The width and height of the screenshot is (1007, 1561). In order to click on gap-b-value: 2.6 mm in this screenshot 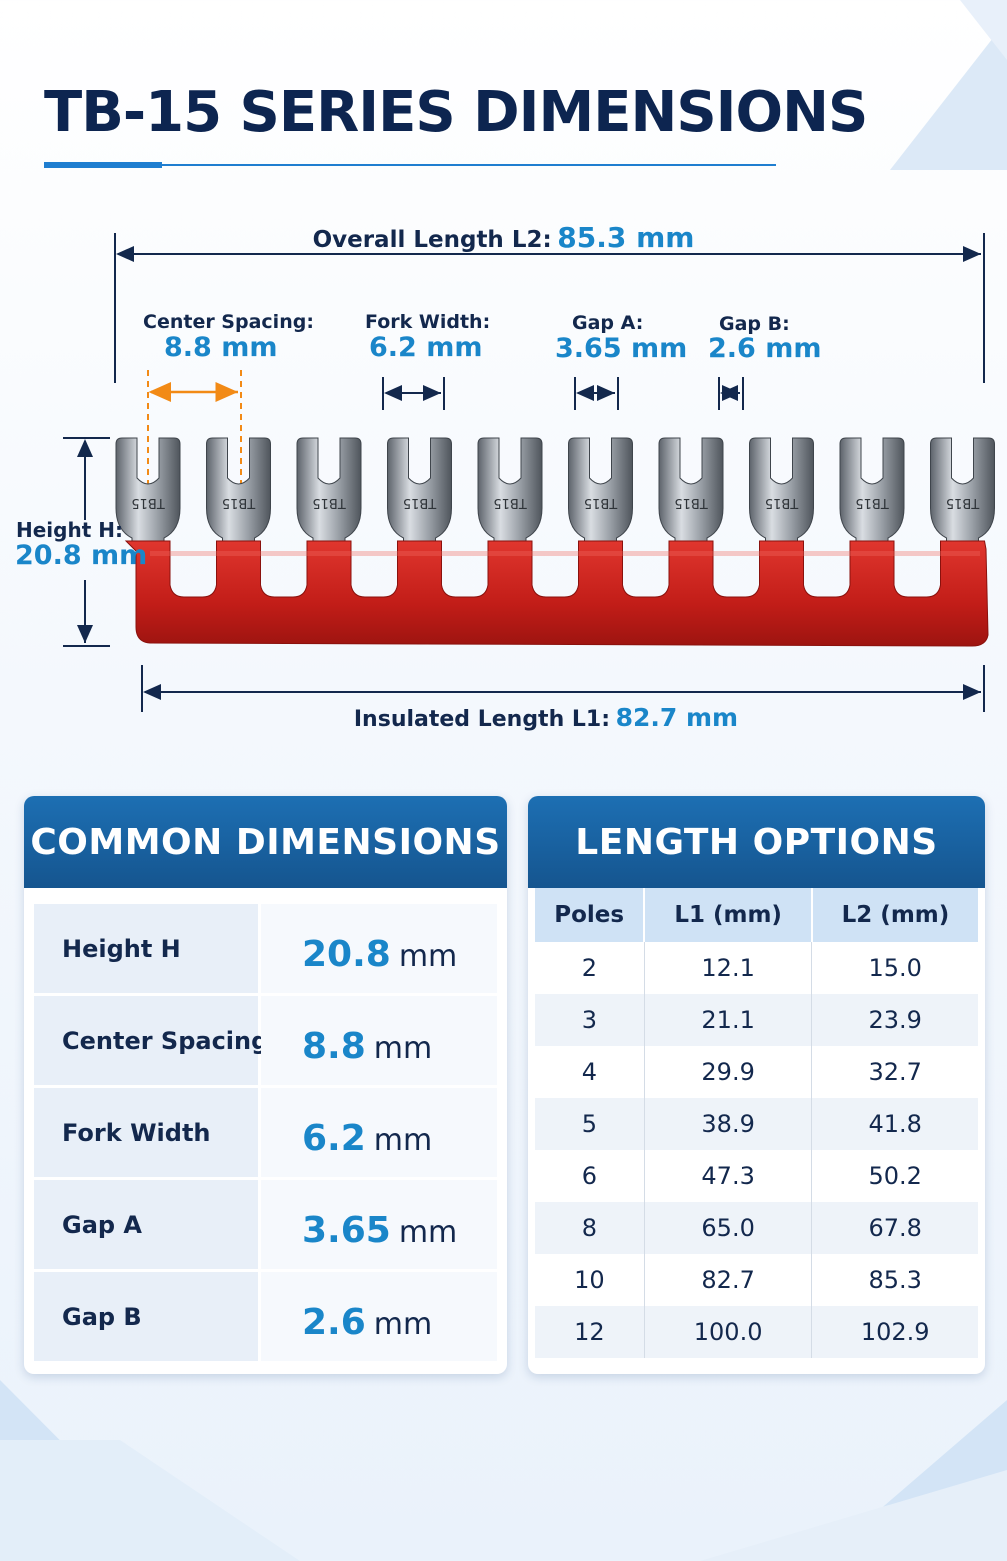, I will do `click(765, 348)`.